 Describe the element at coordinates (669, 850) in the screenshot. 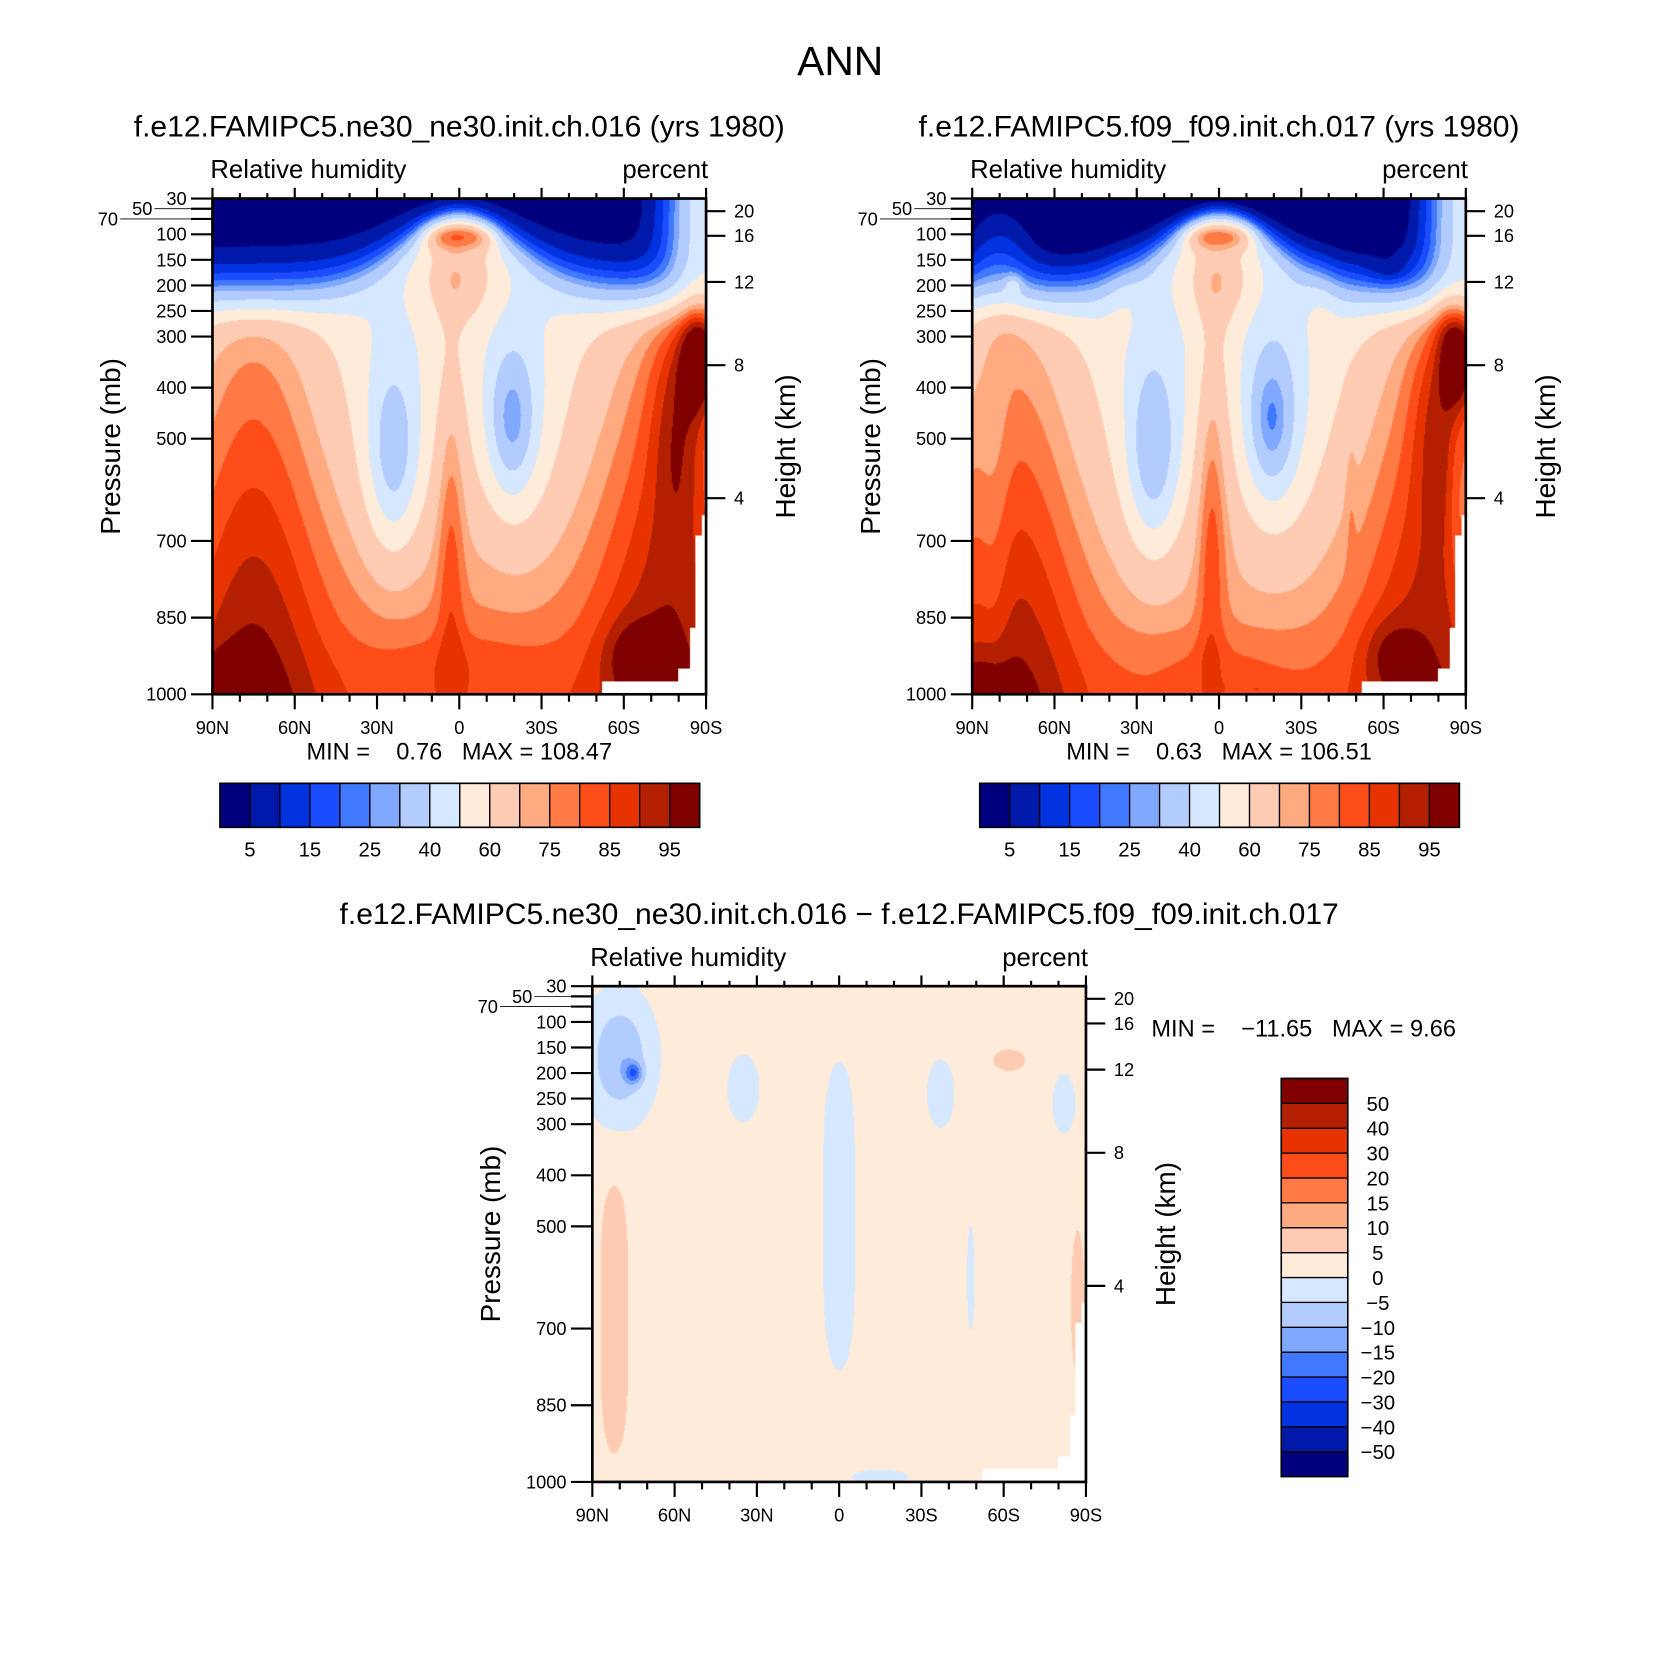

I see `colorbar-label: 95` at that location.